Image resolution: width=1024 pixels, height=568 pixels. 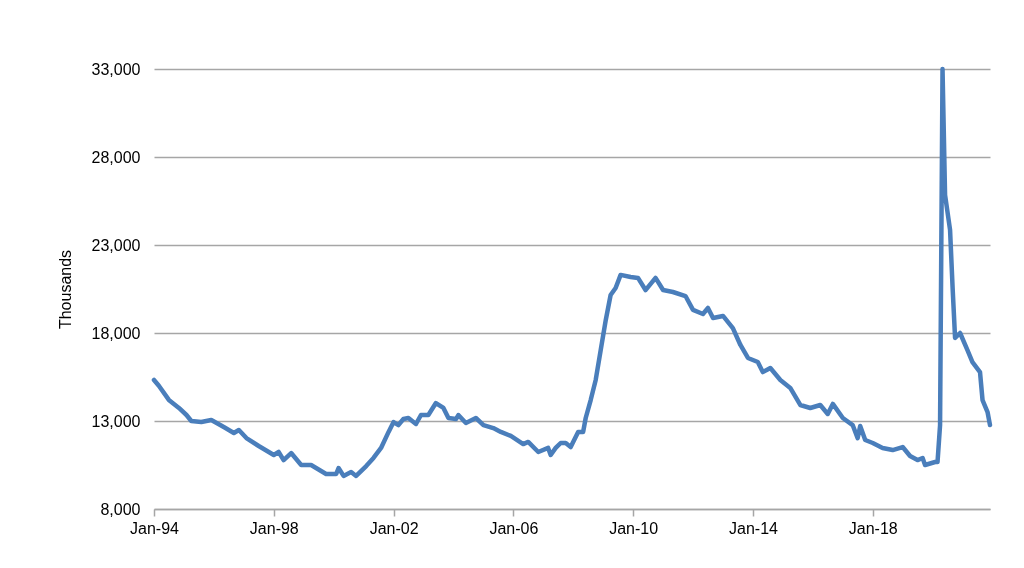 I want to click on x-tick-label: Jan-94, so click(x=155, y=528).